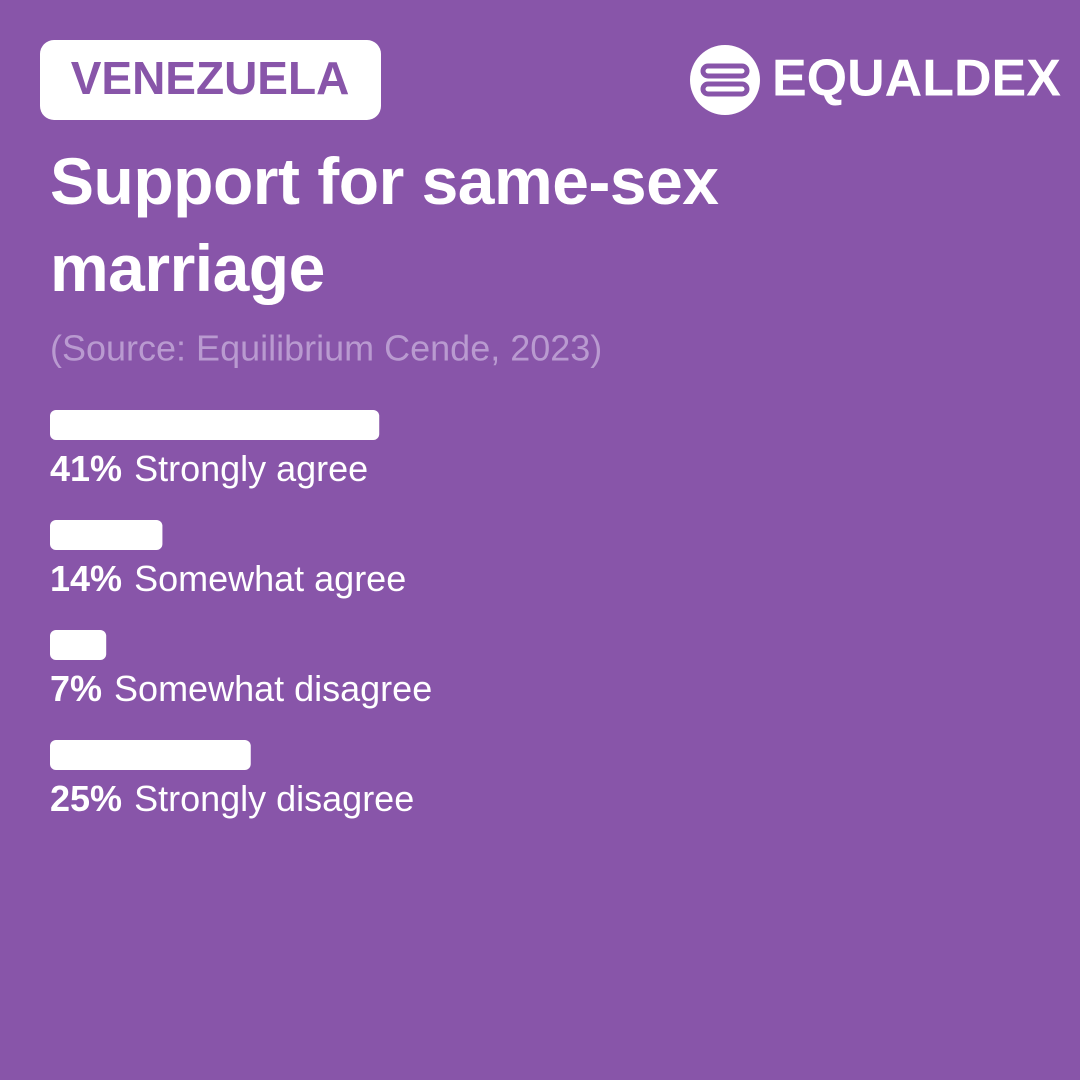  I want to click on bar-label: 41% Strongly agree, so click(209, 468).